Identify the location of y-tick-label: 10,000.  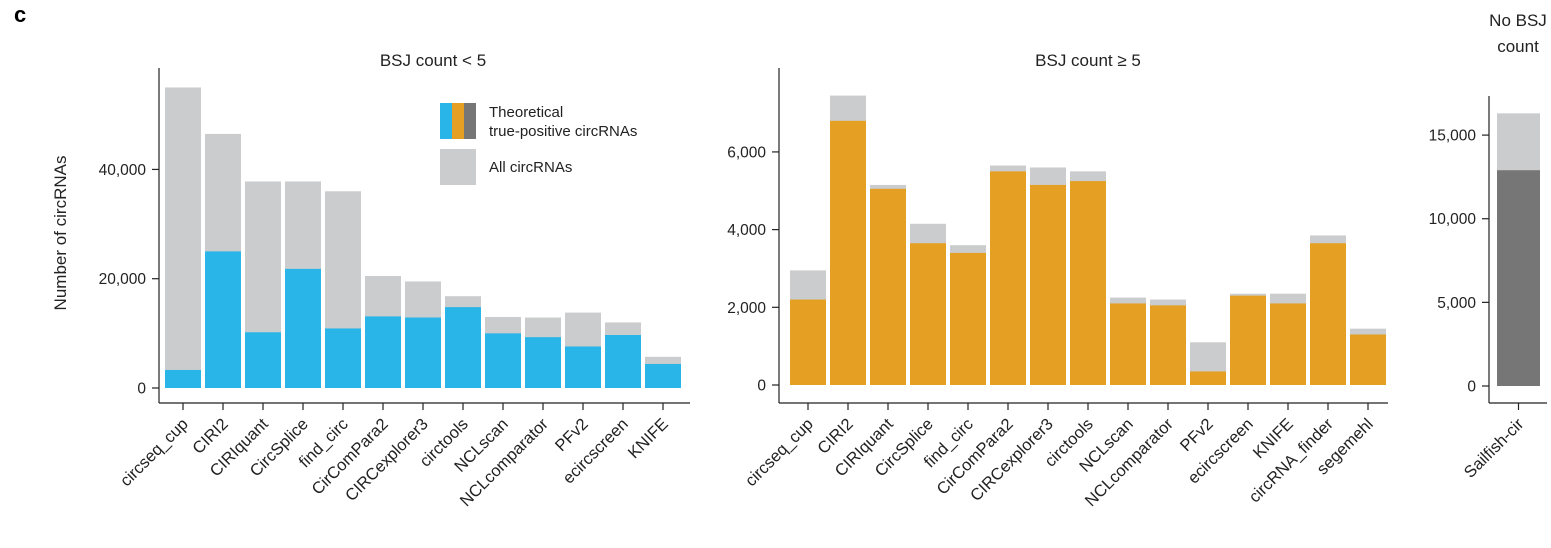
(1453, 219).